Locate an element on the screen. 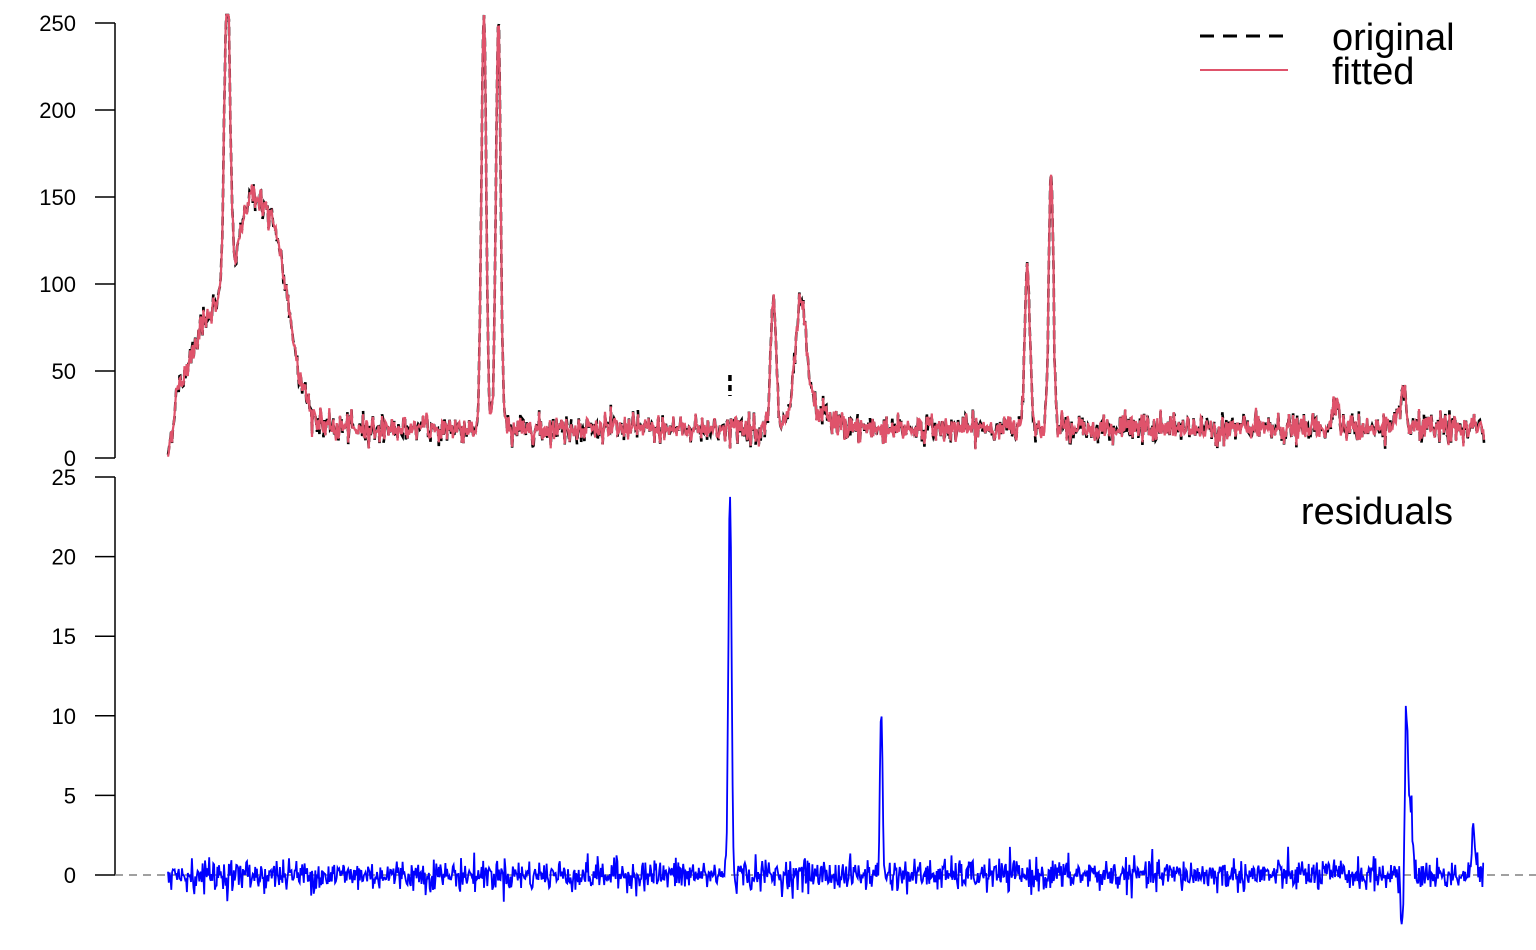 The height and width of the screenshot is (950, 1536). residuals-y-tick-label: 25 is located at coordinates (64, 477).